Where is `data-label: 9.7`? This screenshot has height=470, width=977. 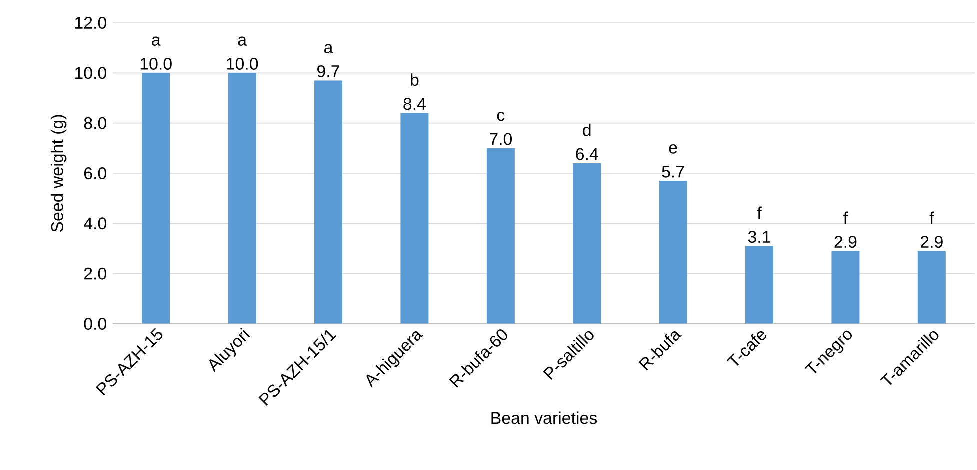 data-label: 9.7 is located at coordinates (329, 71).